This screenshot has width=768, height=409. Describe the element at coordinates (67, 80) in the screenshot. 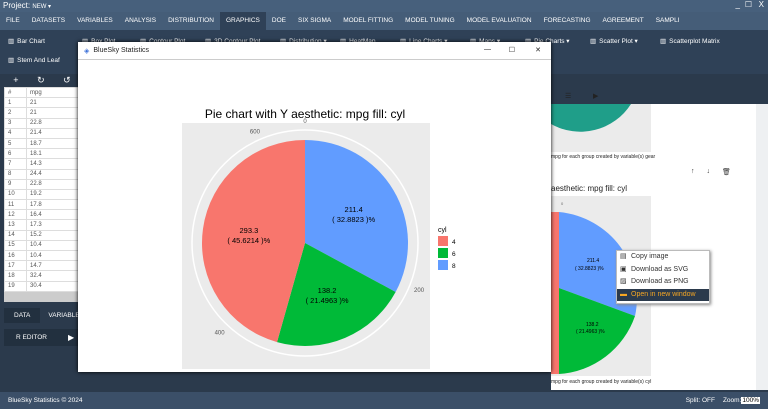

I see `undo-icon: ↺` at that location.